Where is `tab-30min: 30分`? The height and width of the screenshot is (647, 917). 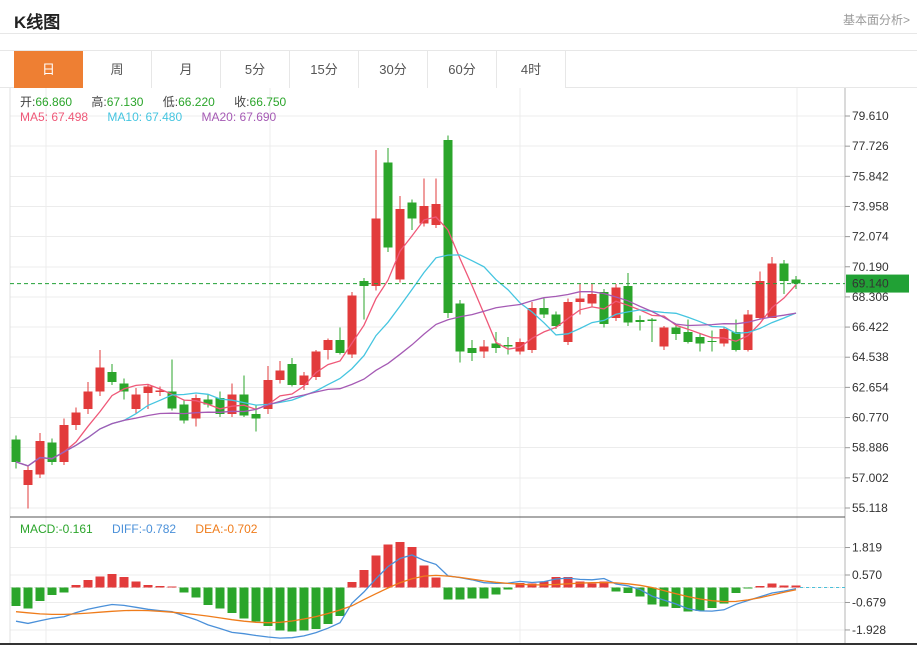 tab-30min: 30分 is located at coordinates (393, 69).